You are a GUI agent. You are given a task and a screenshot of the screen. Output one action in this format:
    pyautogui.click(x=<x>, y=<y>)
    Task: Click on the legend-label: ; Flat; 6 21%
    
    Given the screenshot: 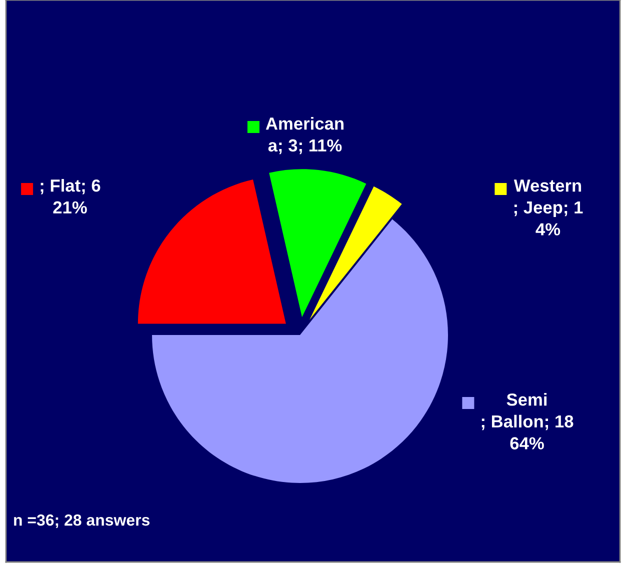 What is the action you would take?
    pyautogui.click(x=70, y=196)
    